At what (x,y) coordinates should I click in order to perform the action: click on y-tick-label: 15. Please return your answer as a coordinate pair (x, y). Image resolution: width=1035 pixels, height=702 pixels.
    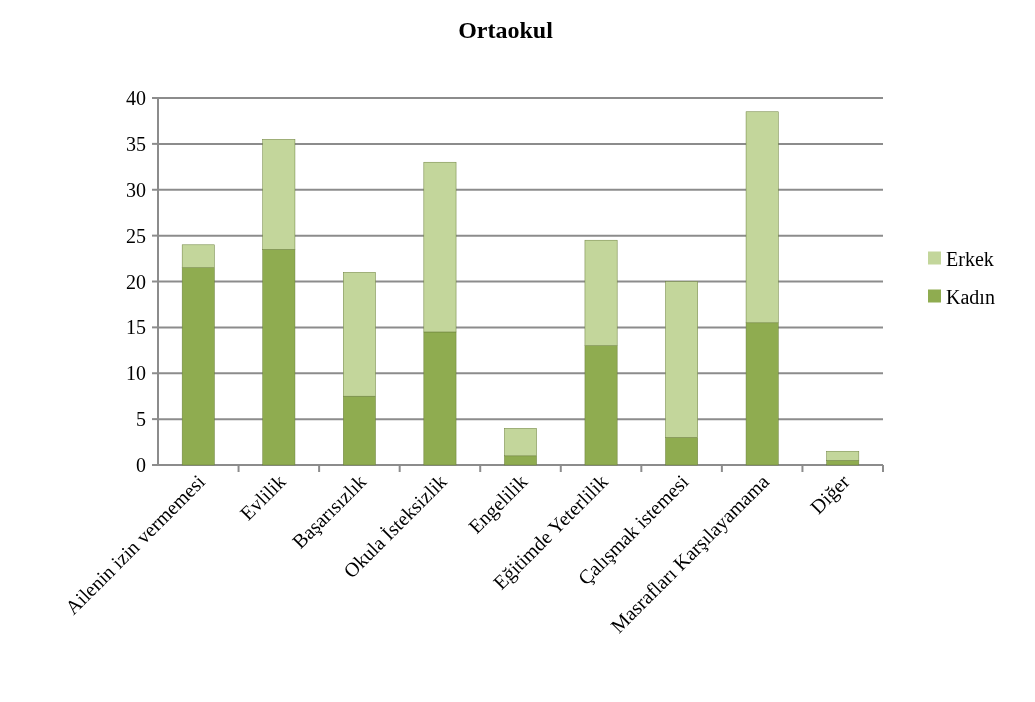
    Looking at the image, I should click on (136, 327).